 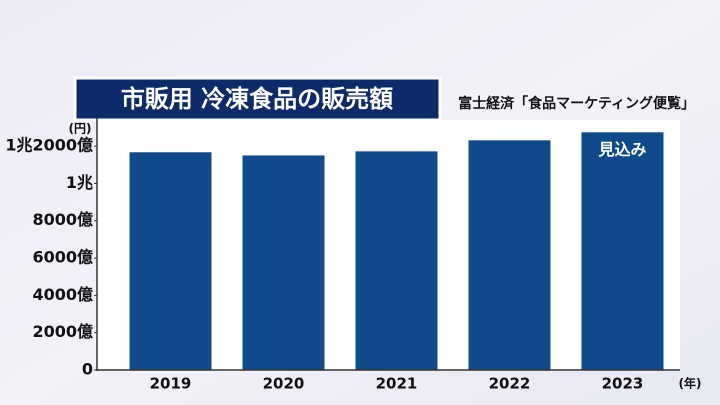 I want to click on y-unit: (円), so click(x=80, y=129).